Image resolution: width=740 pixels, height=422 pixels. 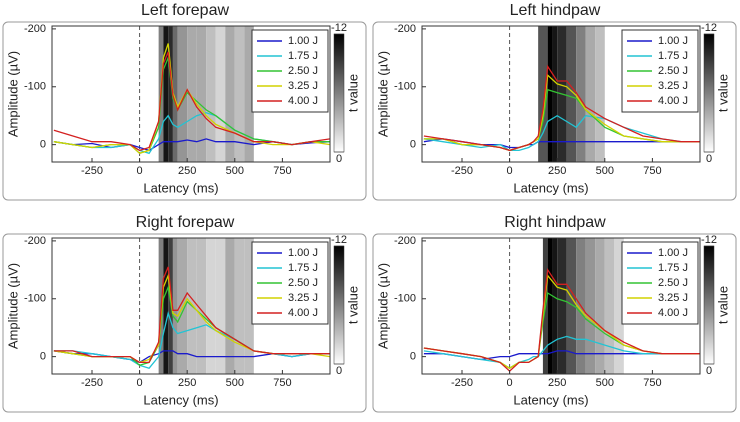 What do you see at coordinates (555, 222) in the screenshot?
I see `panel-title: Right hindpaw` at bounding box center [555, 222].